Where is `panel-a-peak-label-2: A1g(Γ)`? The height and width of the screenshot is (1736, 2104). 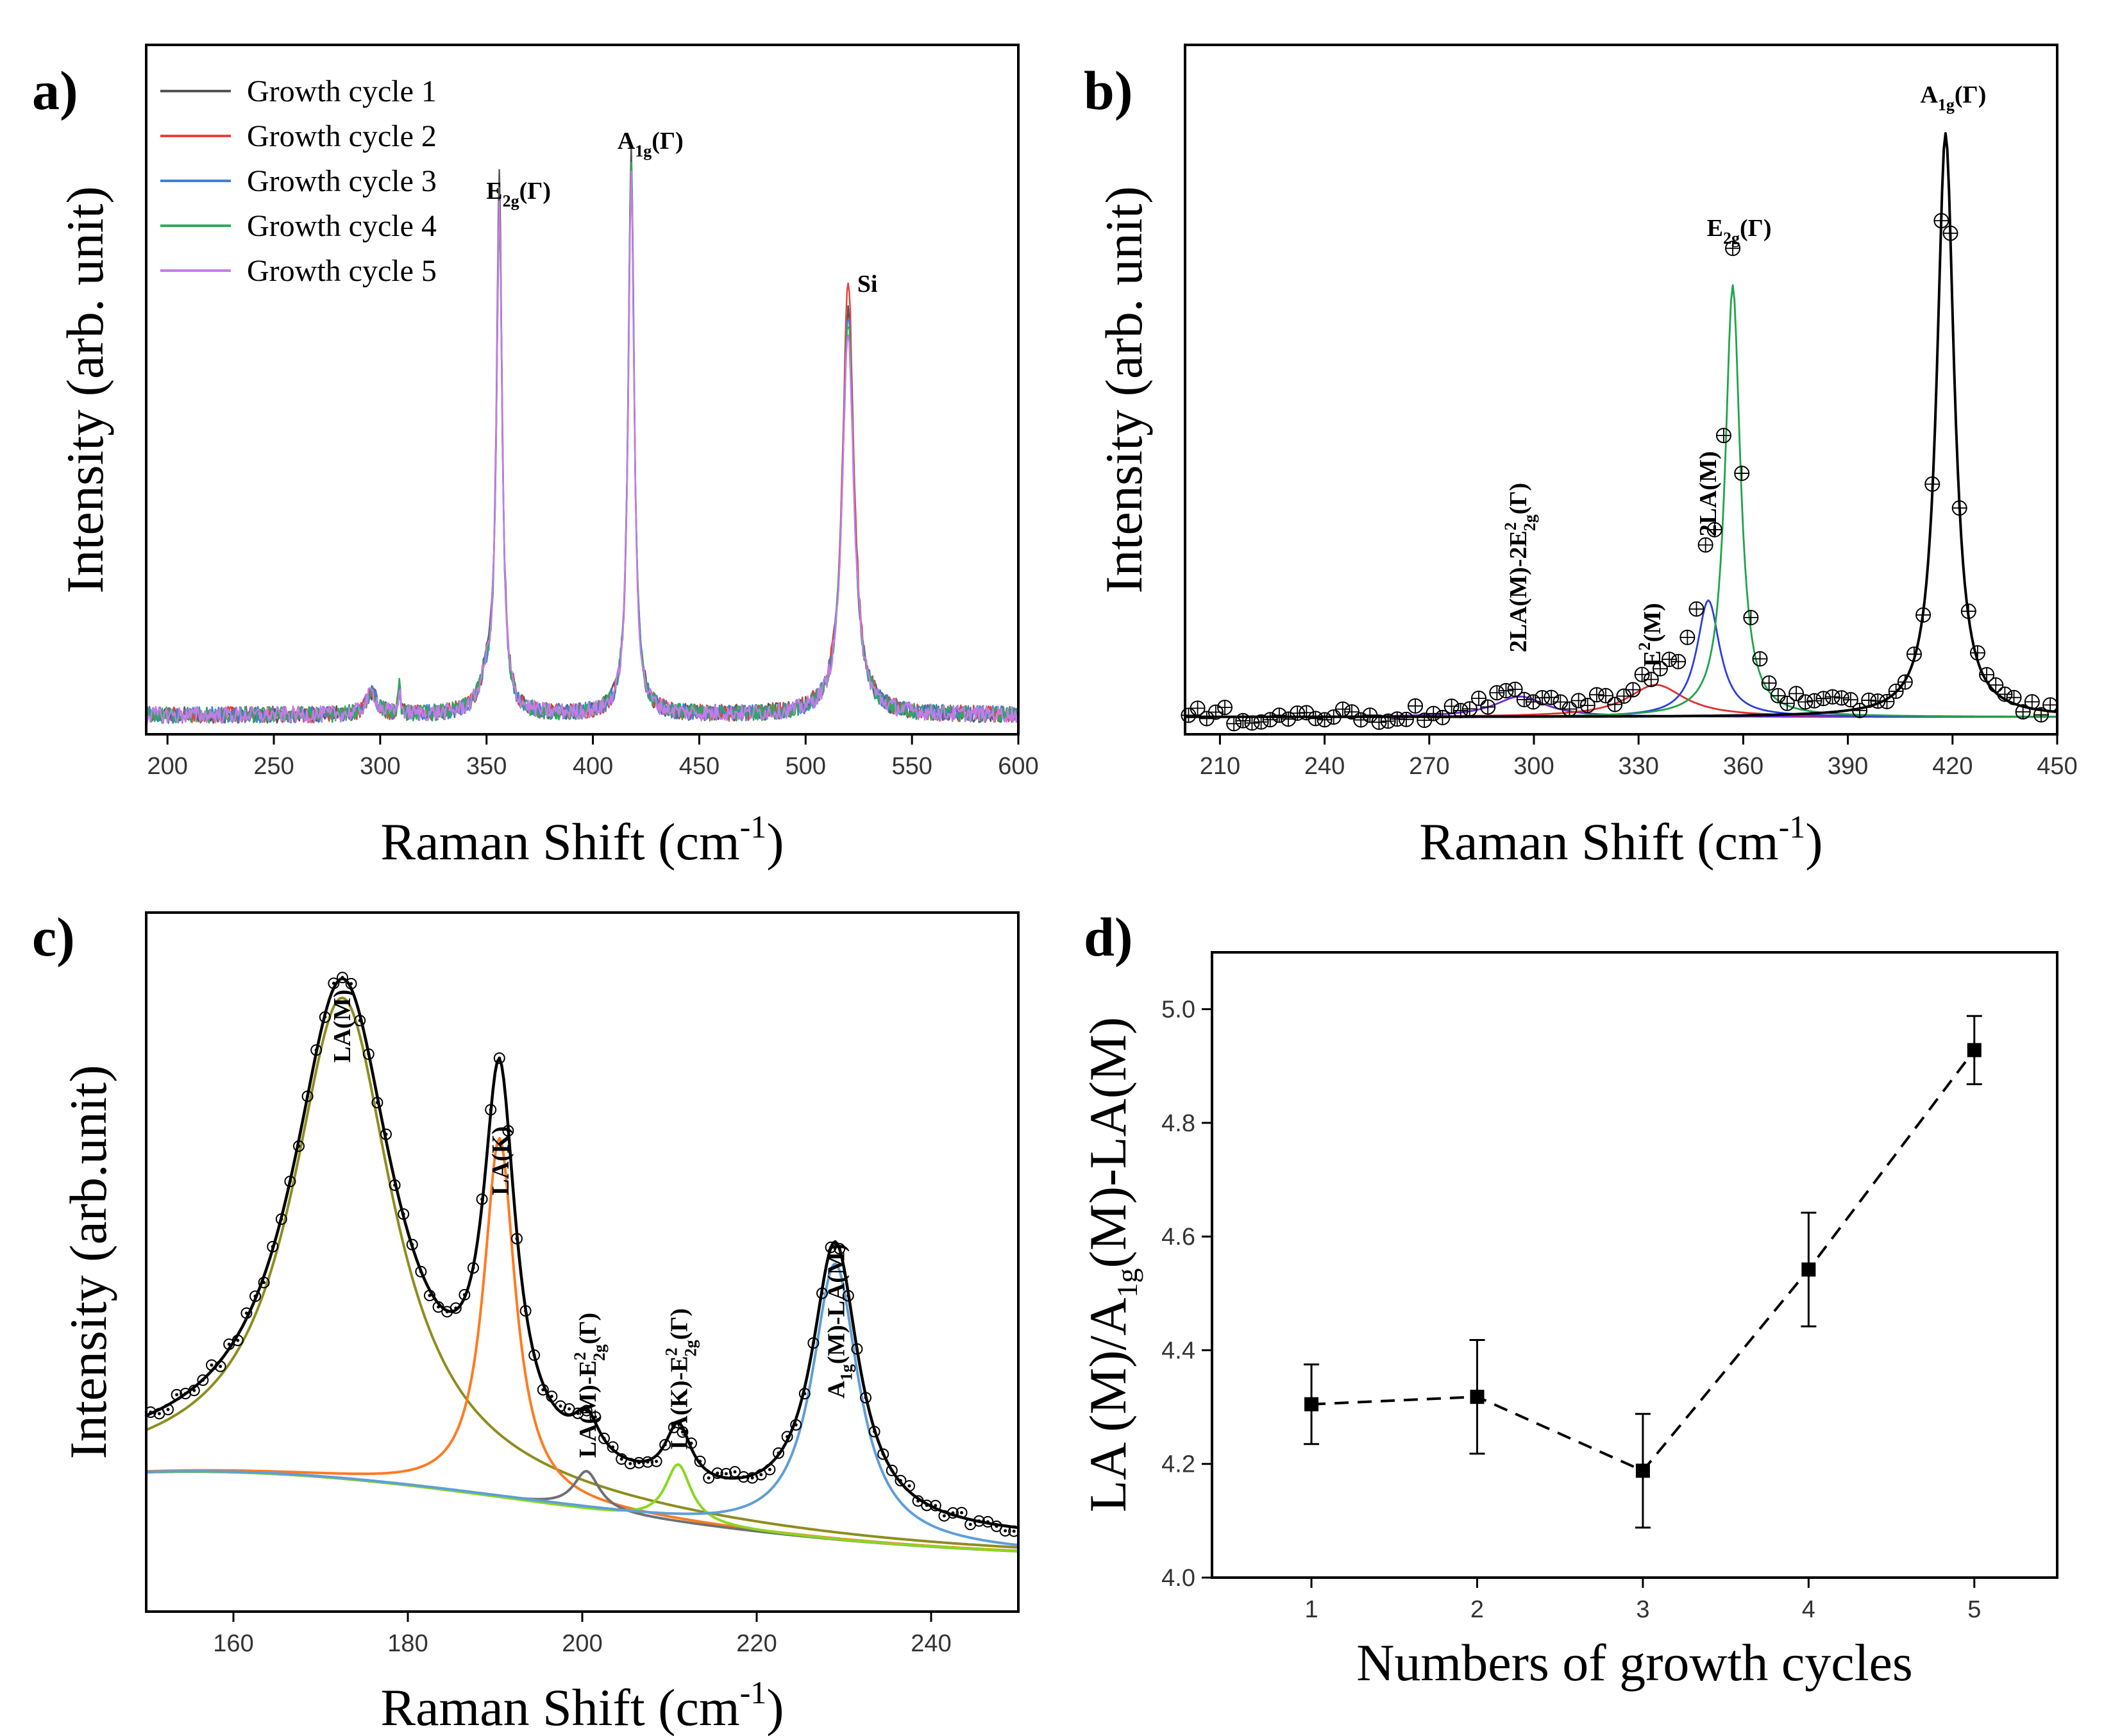 panel-a-peak-label-2: A1g(Γ) is located at coordinates (651, 144).